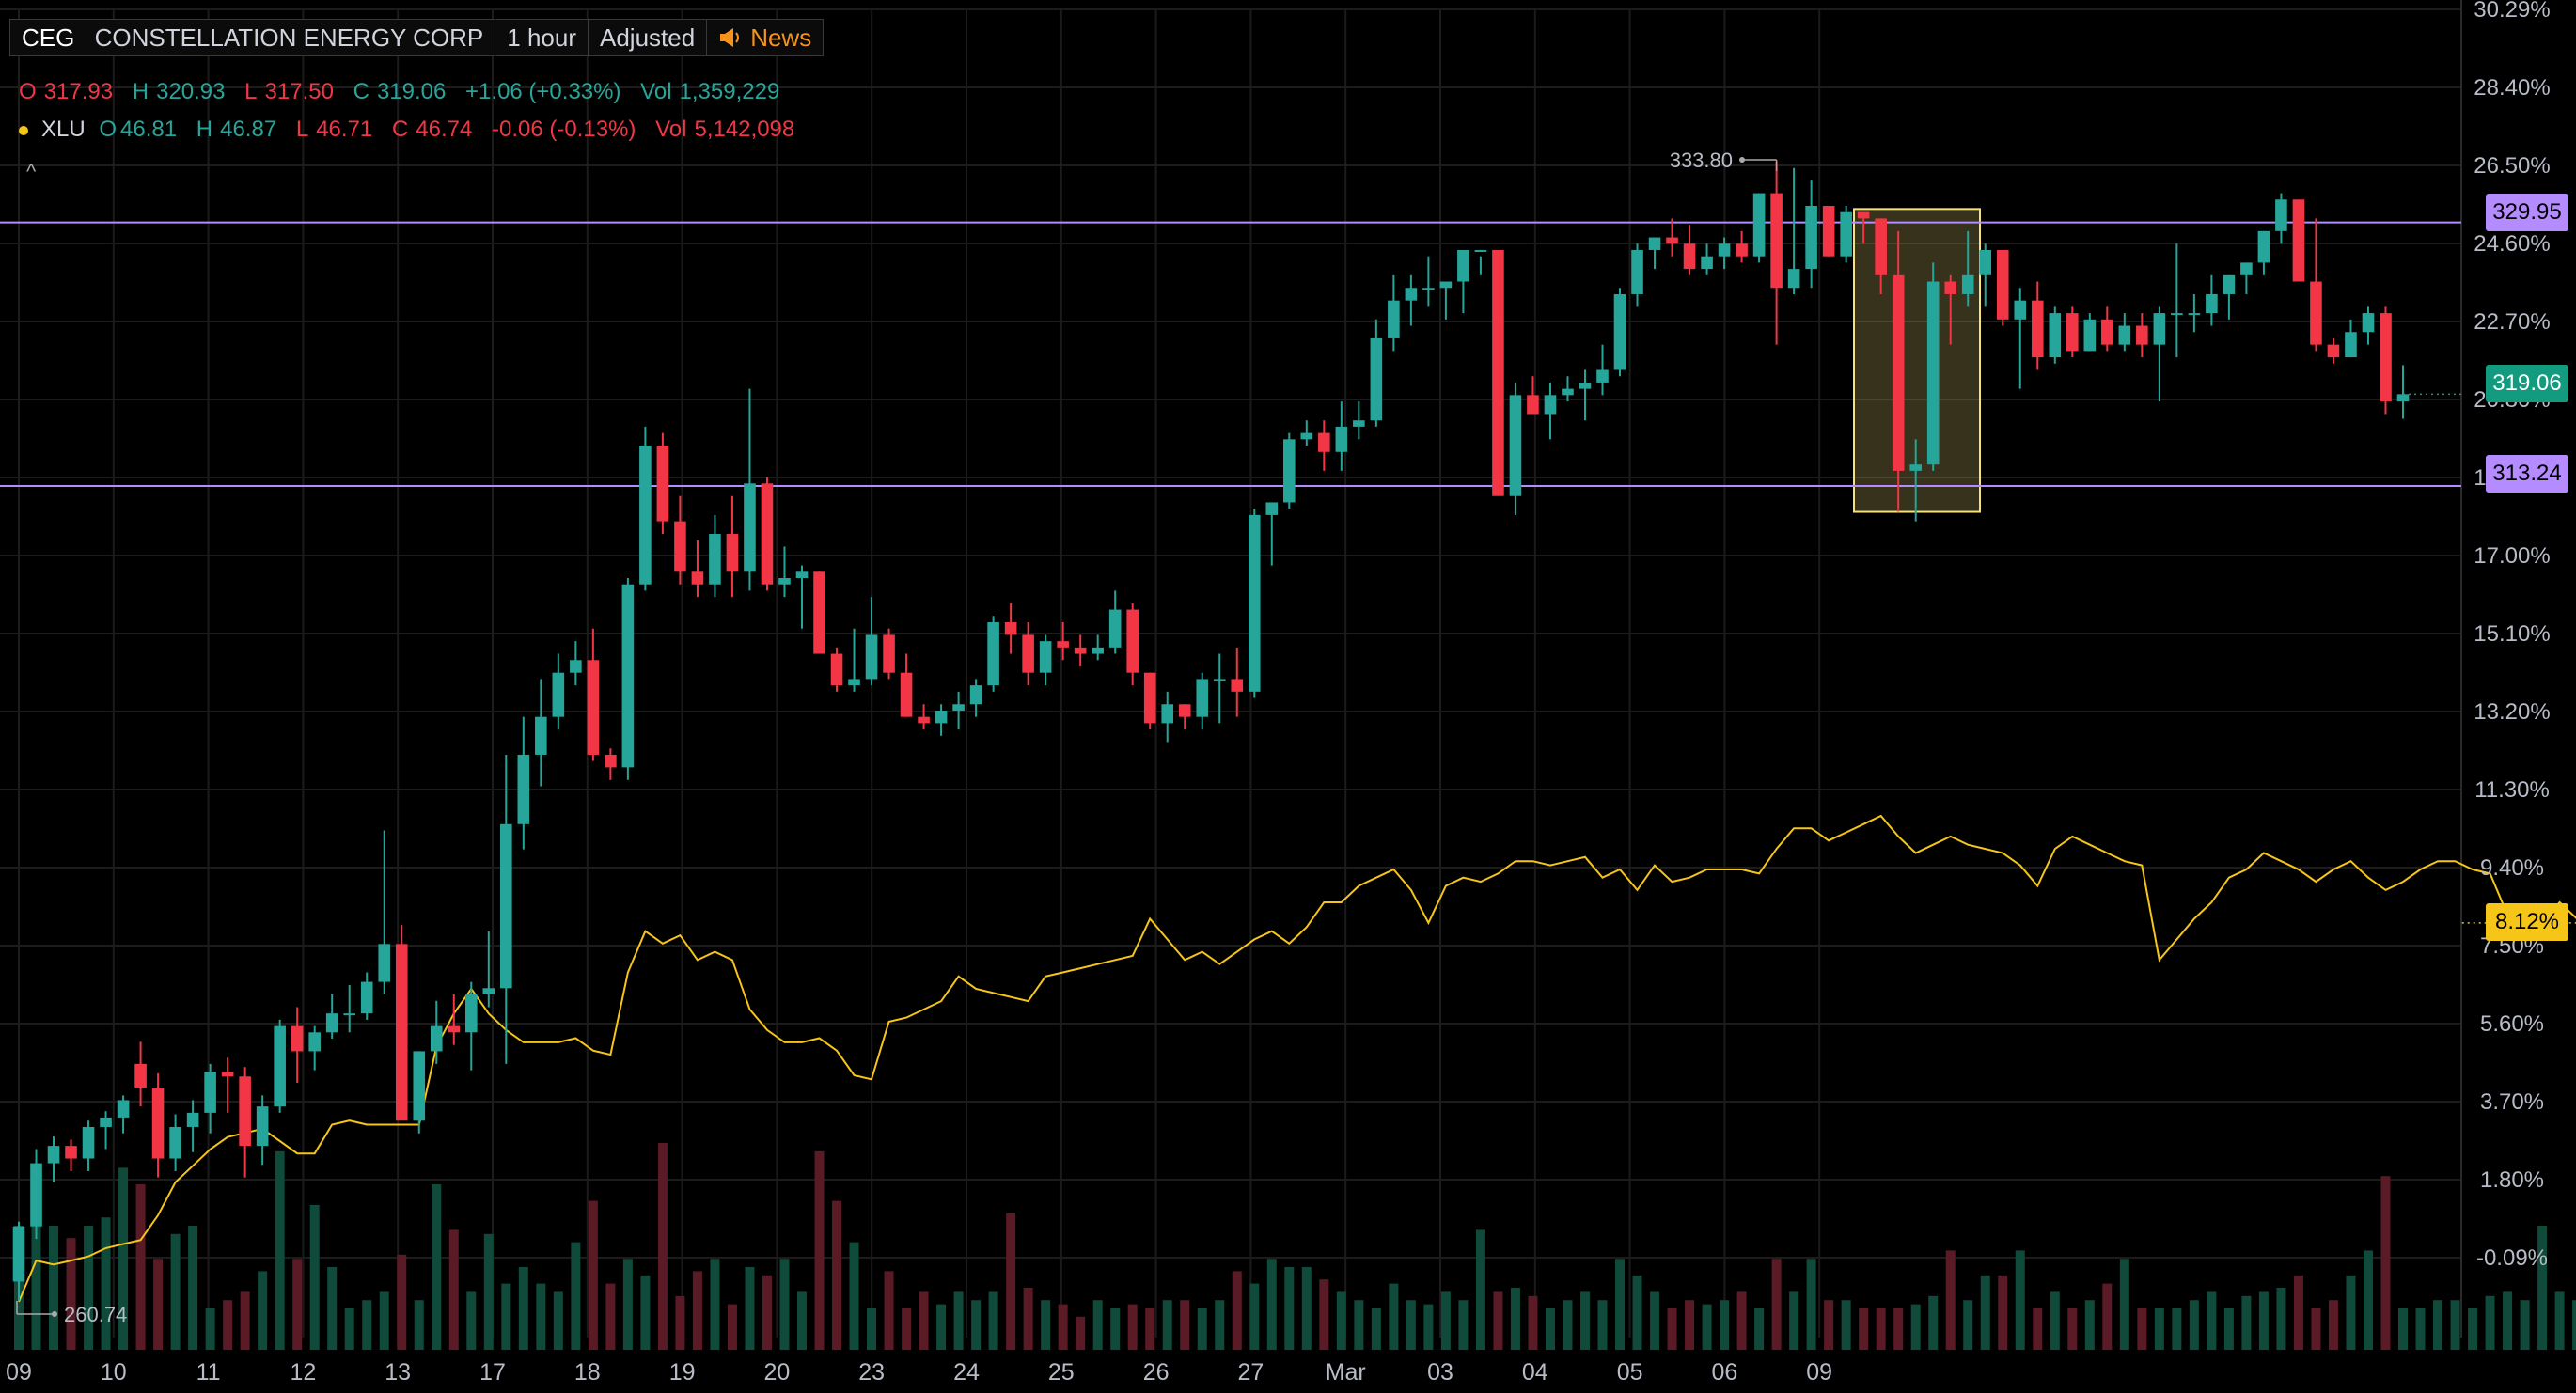 This screenshot has height=1393, width=2576. What do you see at coordinates (2527, 213) in the screenshot?
I see `upper-line-price-tag: 329.95` at bounding box center [2527, 213].